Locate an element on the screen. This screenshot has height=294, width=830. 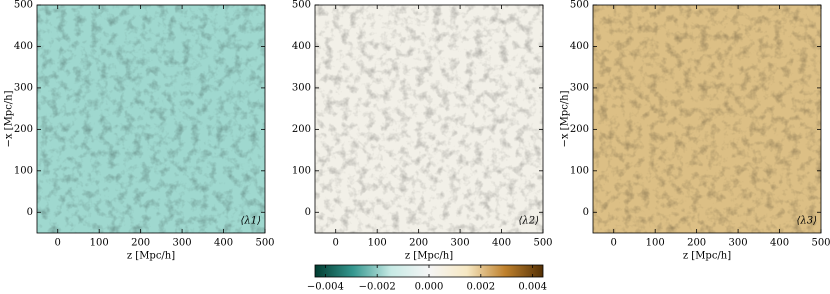
colorbar-tick-label: 0.004 is located at coordinates (532, 286).